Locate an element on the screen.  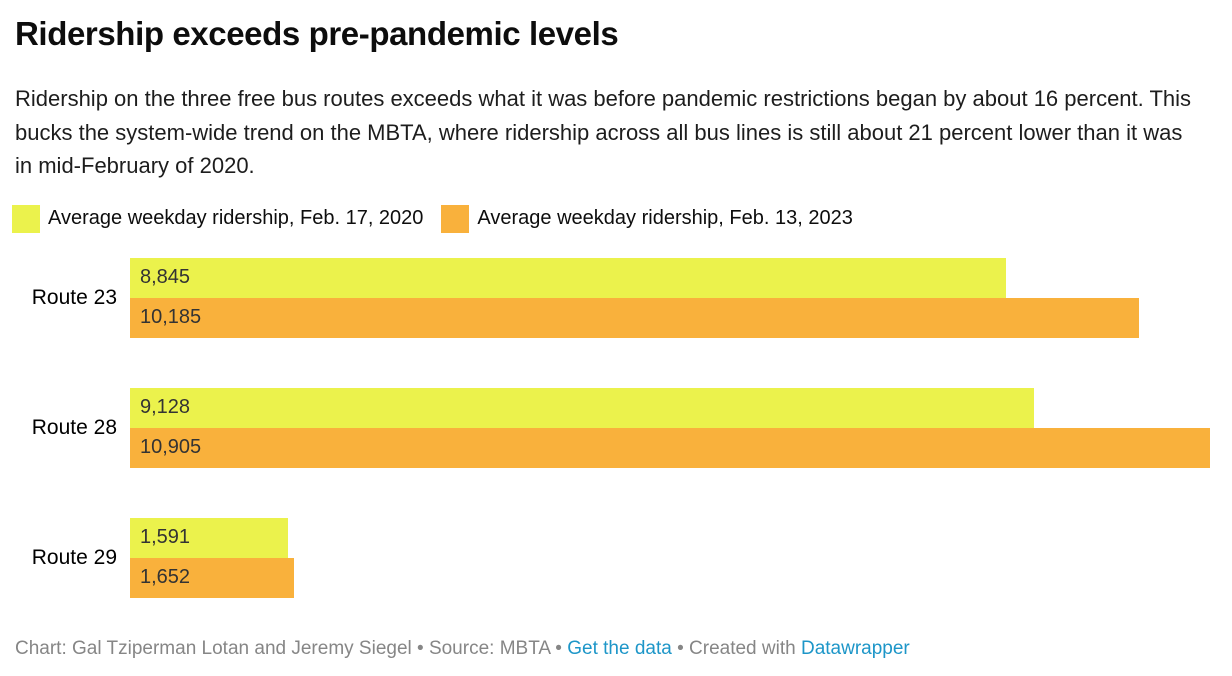
chart-row: Route 28 9,128 10,905 is located at coordinates (608, 427).